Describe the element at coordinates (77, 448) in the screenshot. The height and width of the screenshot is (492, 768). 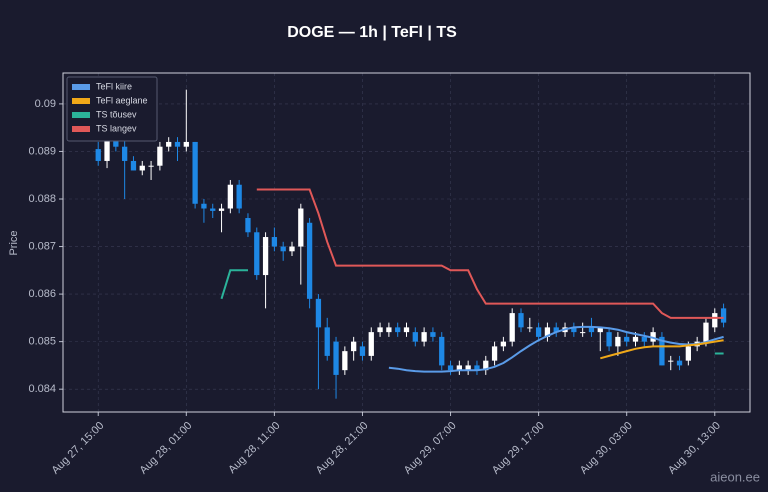
I see `x-tick-label: Aug 27, 15:00` at that location.